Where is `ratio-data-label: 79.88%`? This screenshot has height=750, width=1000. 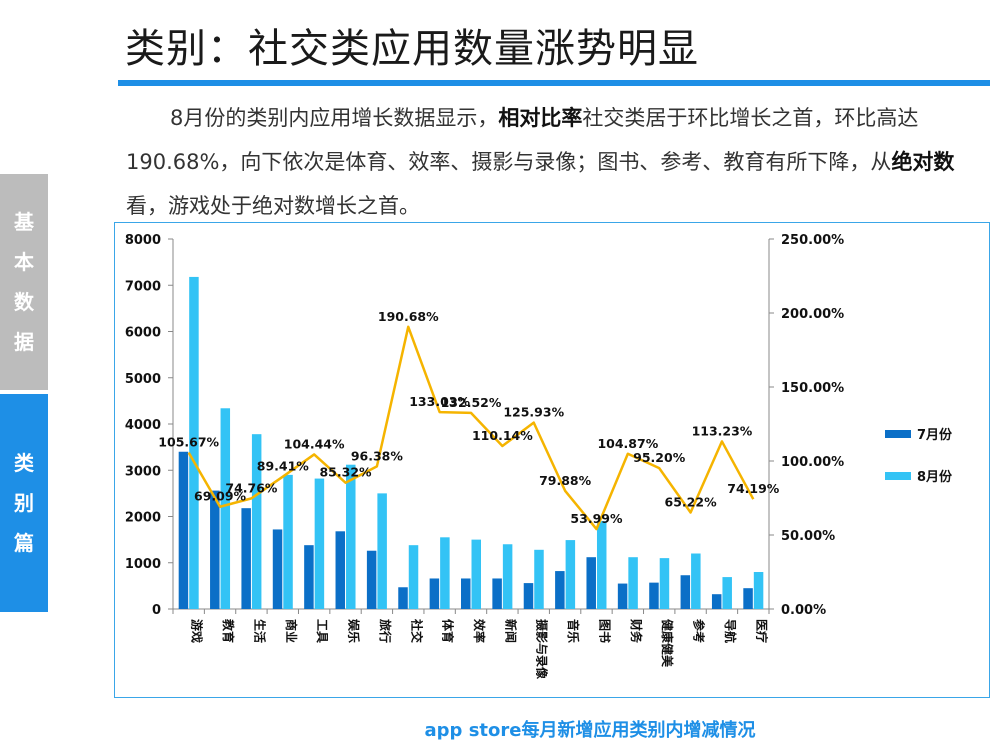
ratio-data-label: 79.88% is located at coordinates (565, 480).